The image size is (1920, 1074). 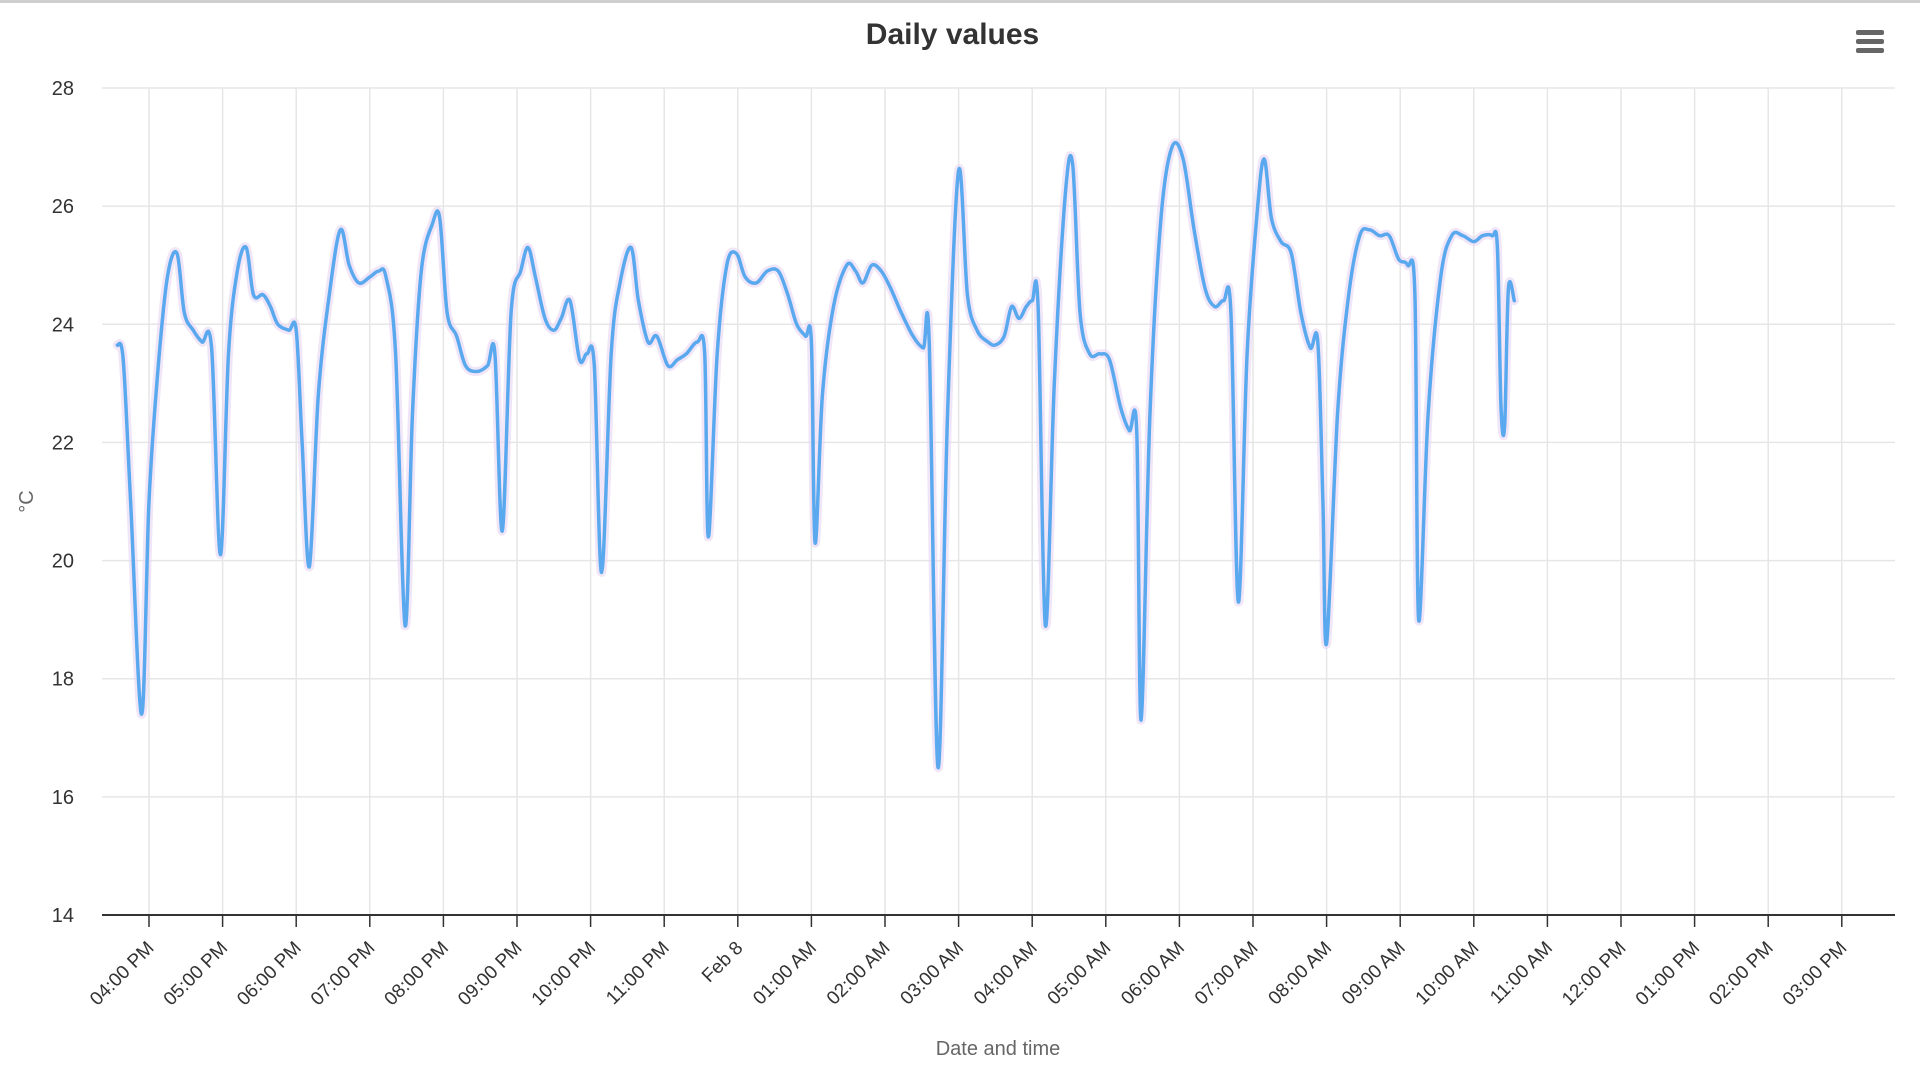 What do you see at coordinates (1374, 974) in the screenshot?
I see `x-tick-label: 09:00 AM` at bounding box center [1374, 974].